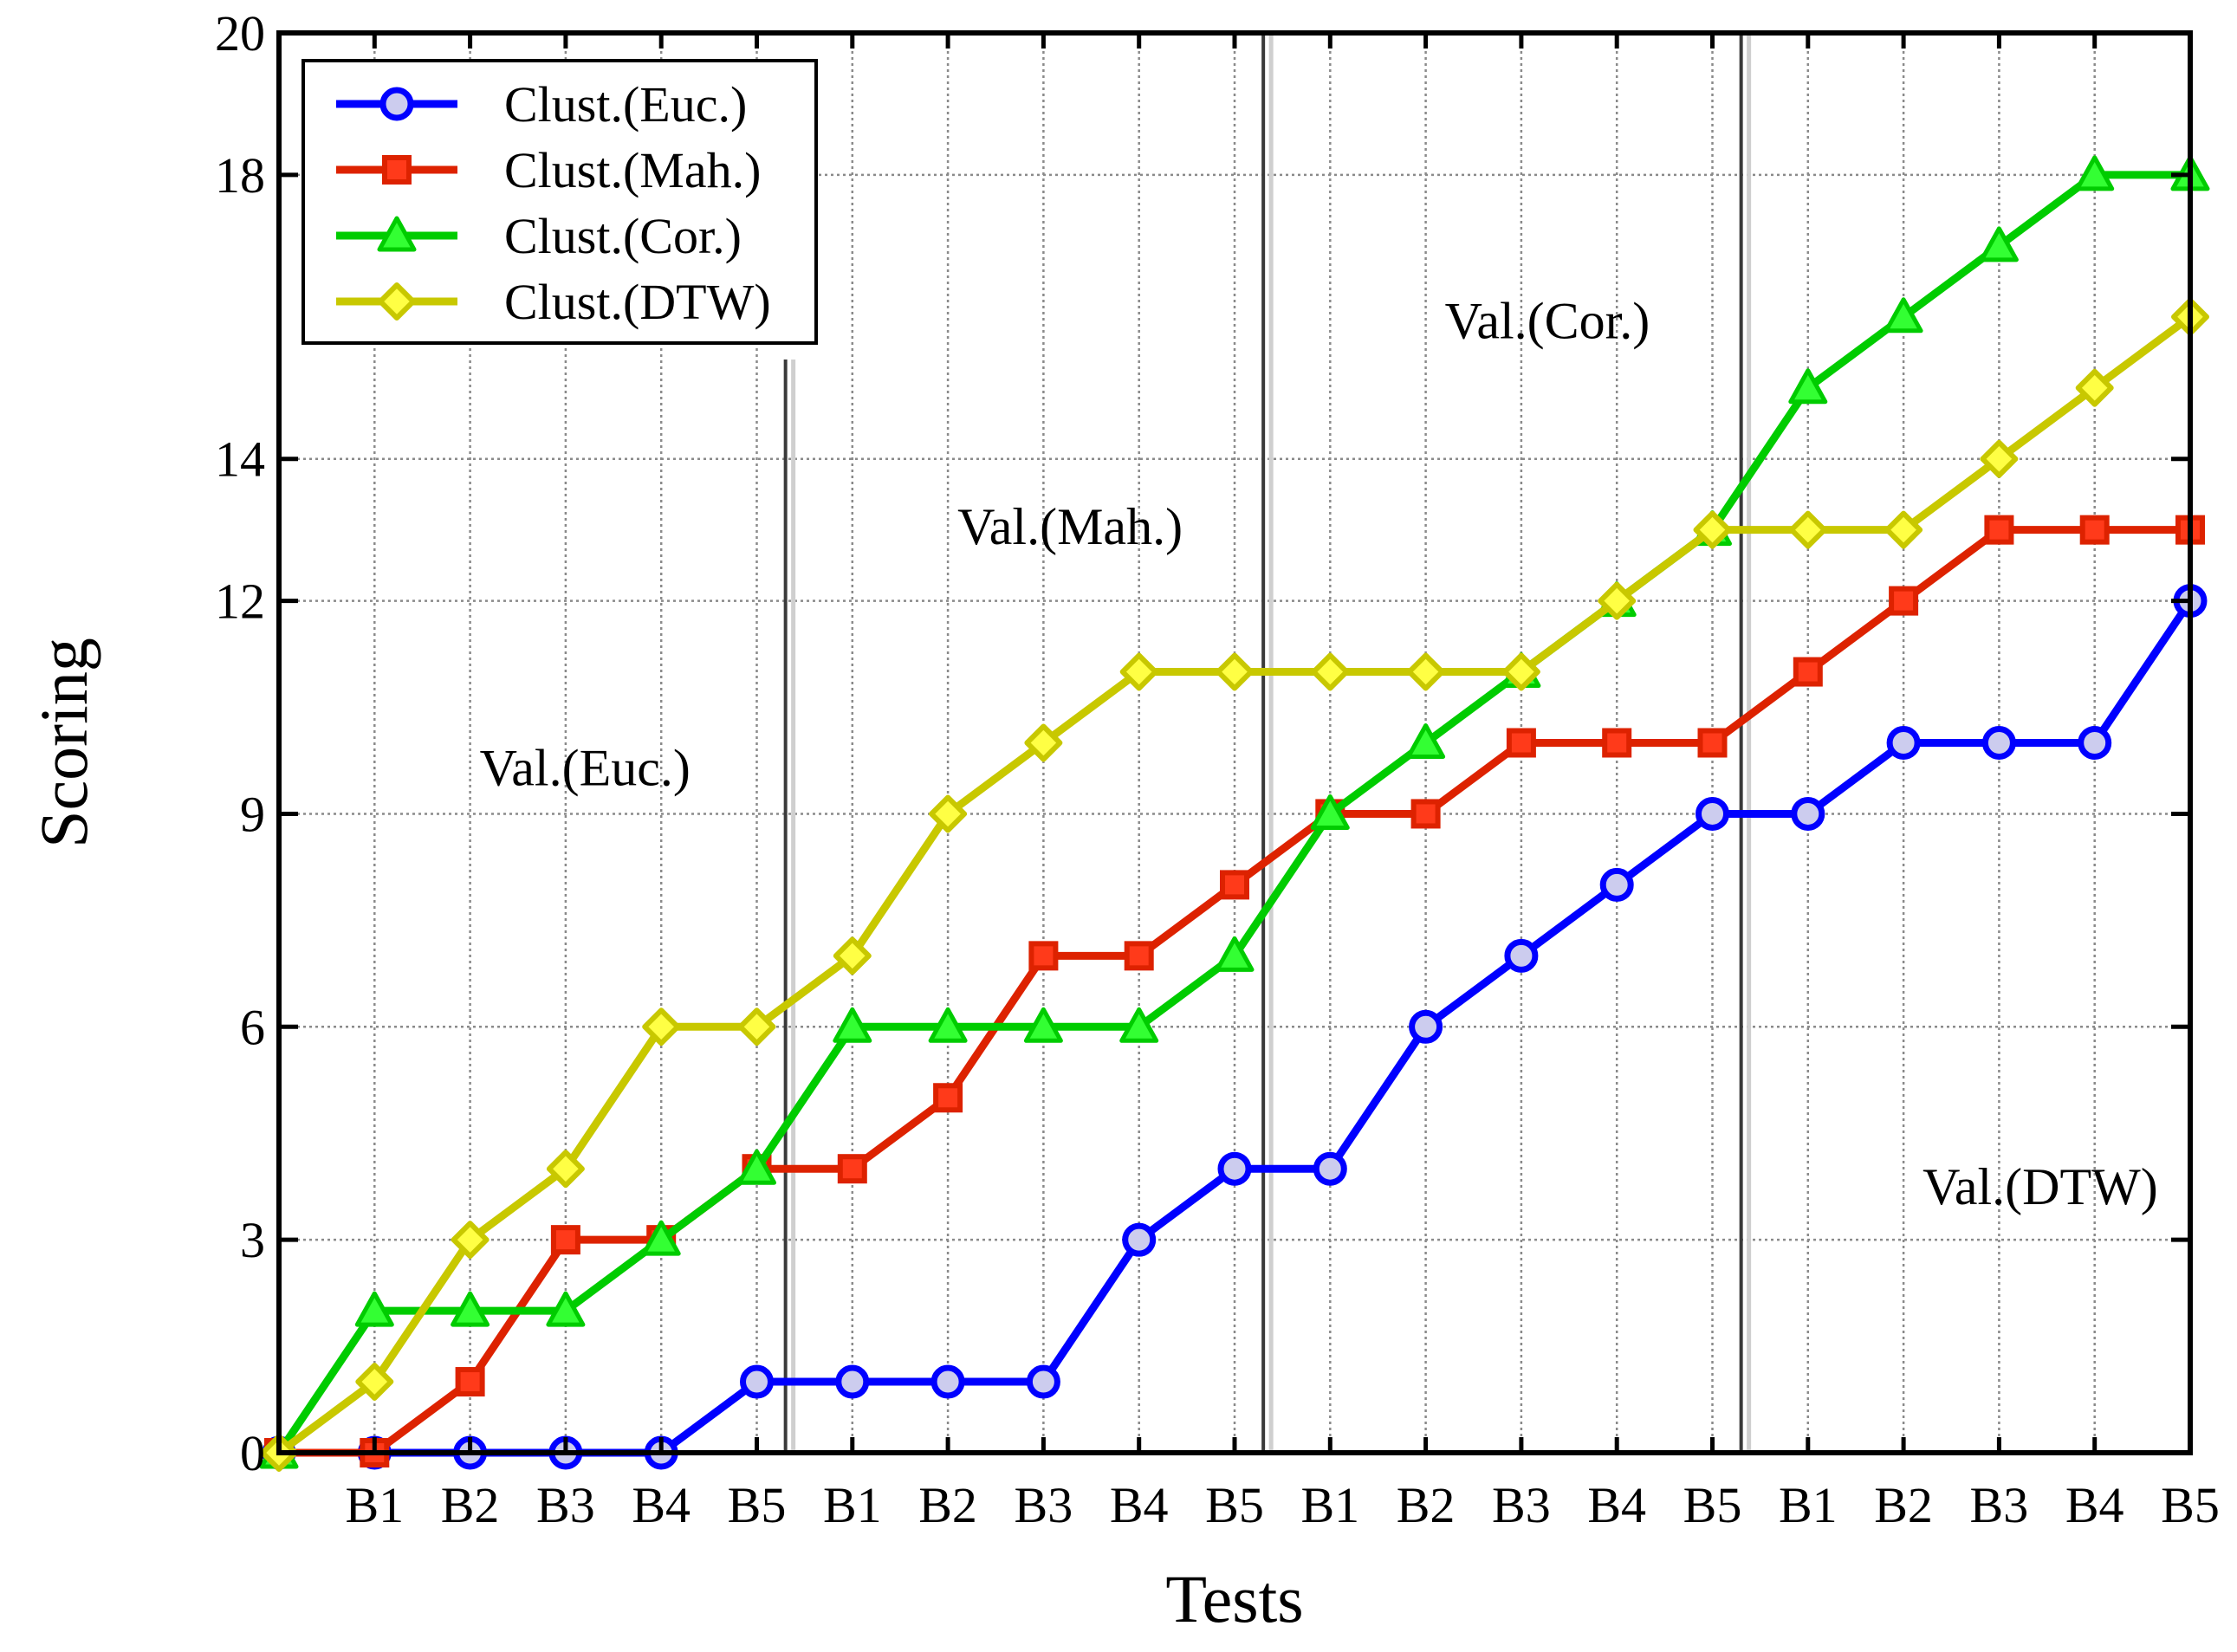 The height and width of the screenshot is (1652, 2237). I want to click on y-tick-label: 0, so click(252, 1453).